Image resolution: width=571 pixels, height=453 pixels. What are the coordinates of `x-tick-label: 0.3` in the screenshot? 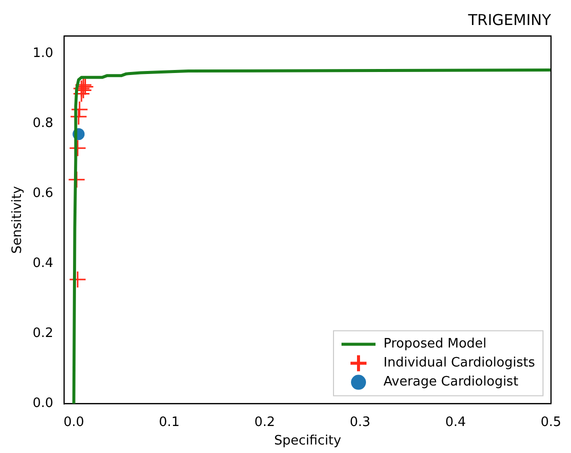 It's located at (360, 422).